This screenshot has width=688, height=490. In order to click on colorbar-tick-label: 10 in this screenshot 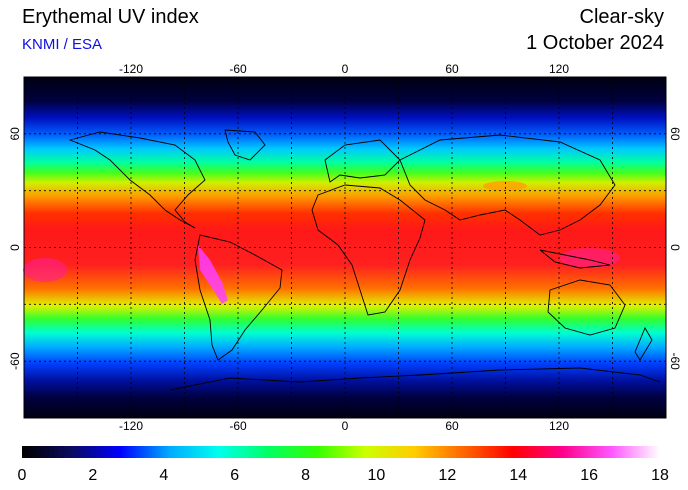, I will do `click(377, 475)`.